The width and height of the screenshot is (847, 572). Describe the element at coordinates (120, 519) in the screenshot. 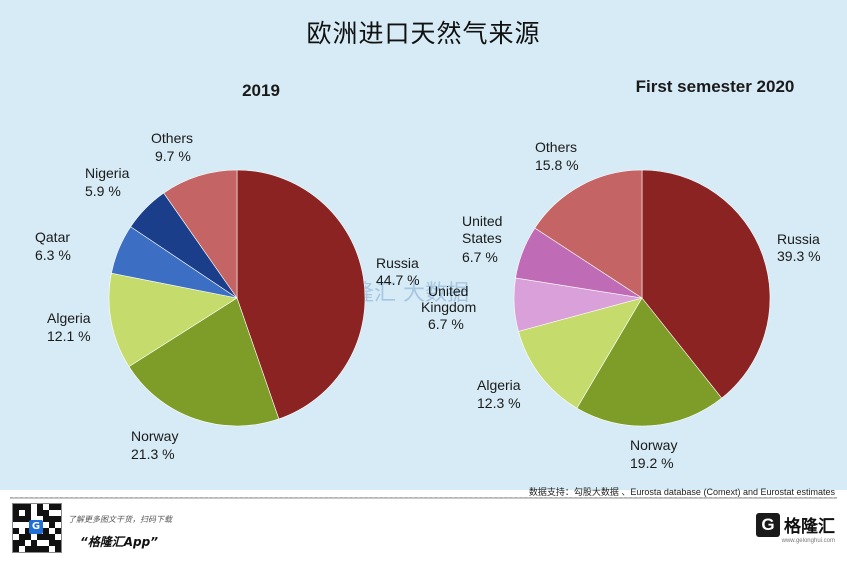

I see `promo-text: 了解更多图文干货，扫码下载` at that location.